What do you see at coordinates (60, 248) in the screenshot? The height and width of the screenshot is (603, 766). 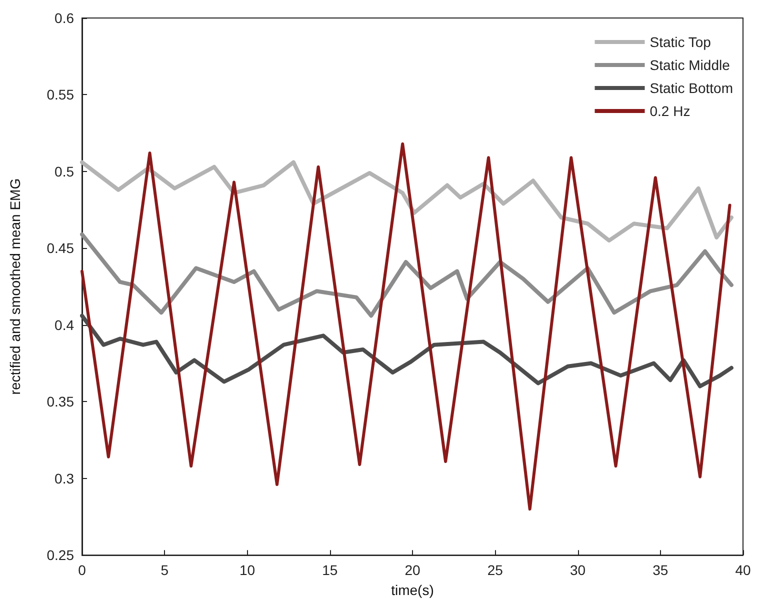 I see `y-tick-label: 0.45` at bounding box center [60, 248].